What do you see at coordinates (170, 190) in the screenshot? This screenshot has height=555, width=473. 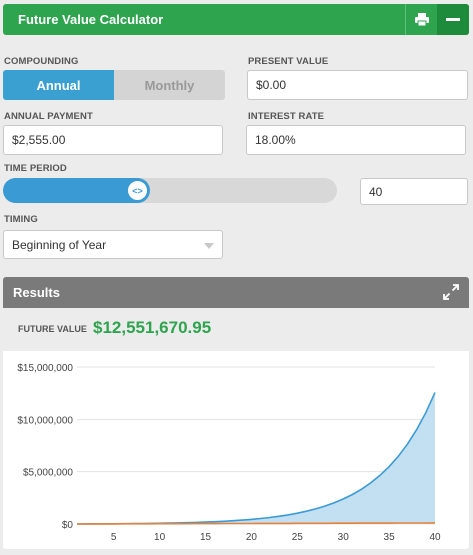 I see `time-period-slider: <>` at bounding box center [170, 190].